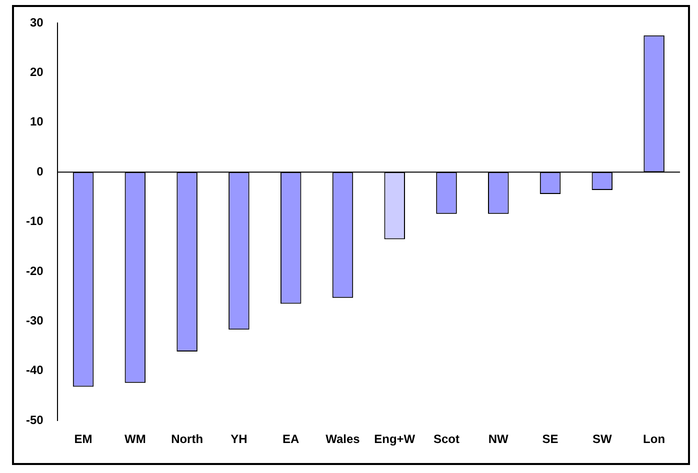  I want to click on x-tick-label: Eng+W, so click(395, 439).